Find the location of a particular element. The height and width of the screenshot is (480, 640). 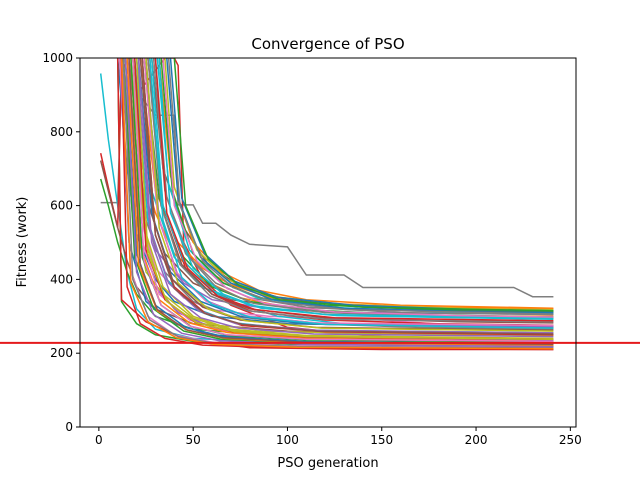

x-tick-label: 100 is located at coordinates (287, 440).